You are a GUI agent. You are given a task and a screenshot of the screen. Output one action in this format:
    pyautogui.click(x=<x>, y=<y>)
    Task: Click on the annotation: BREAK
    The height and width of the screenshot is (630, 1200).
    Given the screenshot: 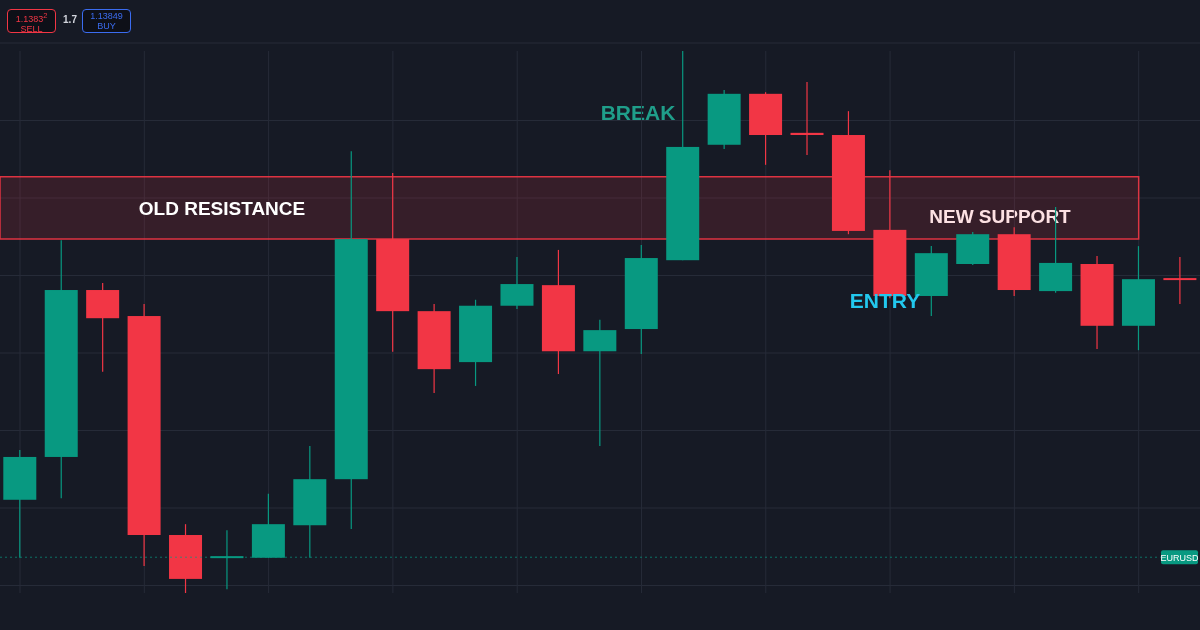 What is the action you would take?
    pyautogui.click(x=638, y=113)
    